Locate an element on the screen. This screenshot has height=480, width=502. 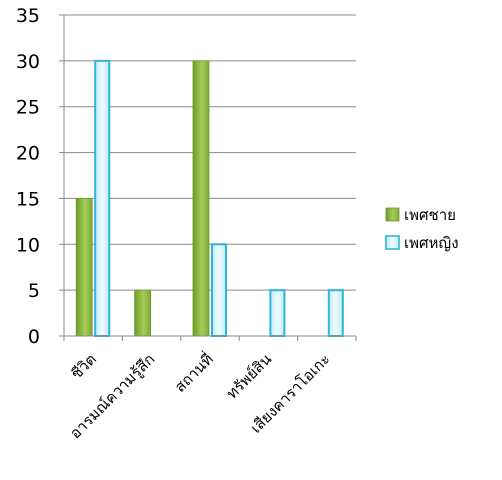
legend-label-0: เพศชาย is located at coordinates (430, 215).